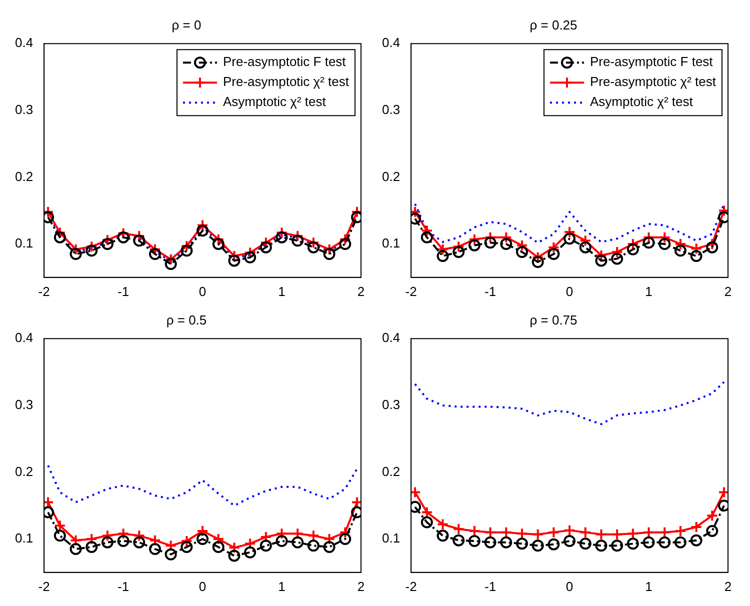  What do you see at coordinates (554, 24) in the screenshot?
I see `chart-title: ρ = 0.25` at bounding box center [554, 24].